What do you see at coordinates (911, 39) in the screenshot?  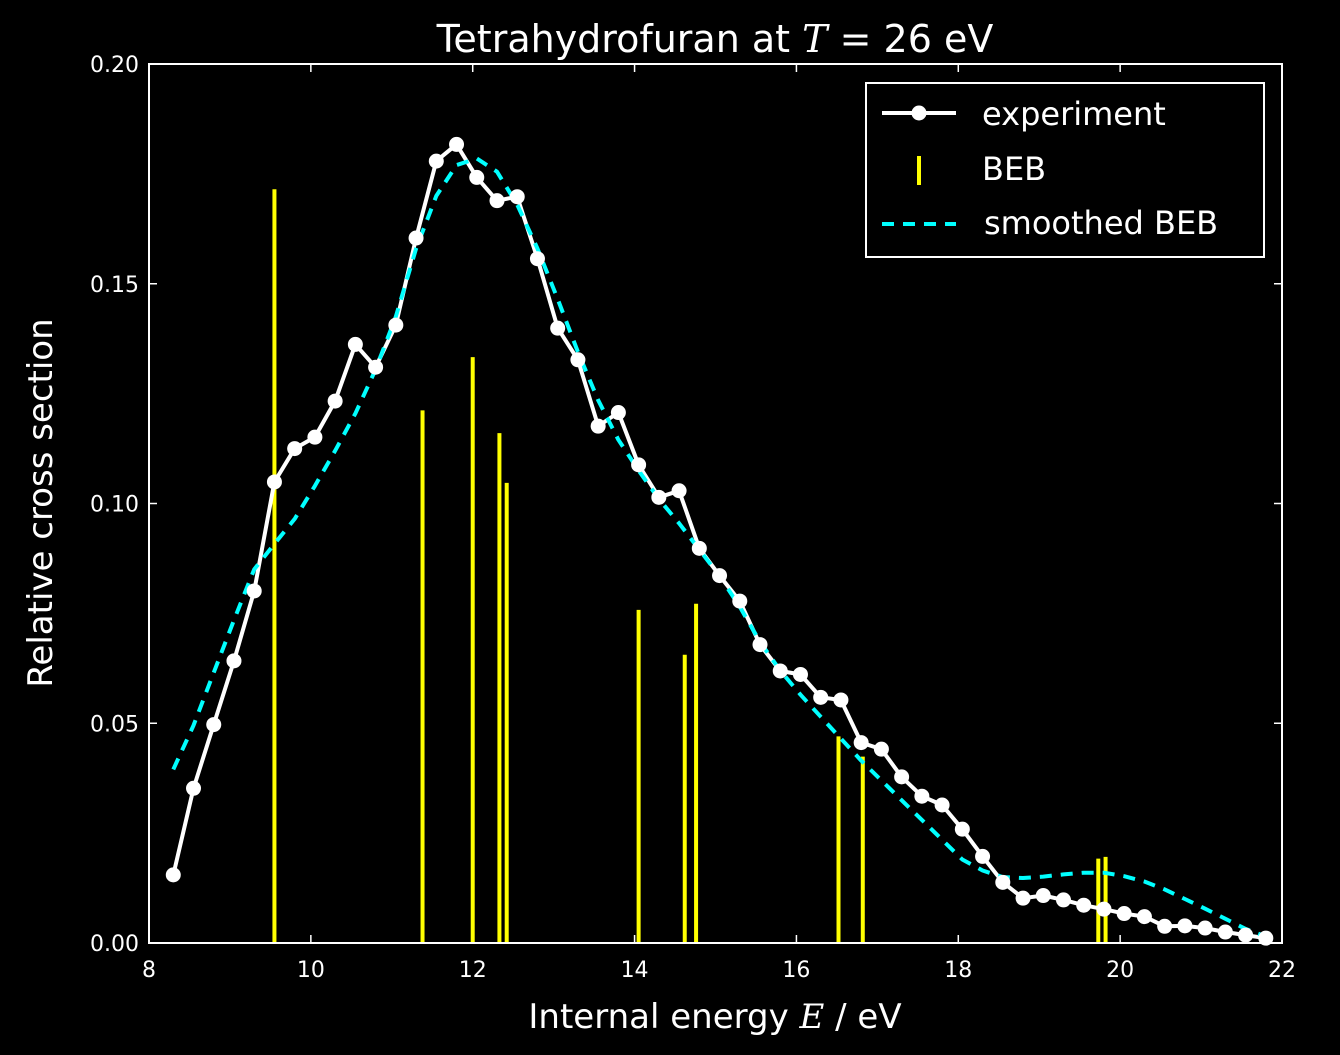 I see `title-suffix: = 26 eV` at bounding box center [911, 39].